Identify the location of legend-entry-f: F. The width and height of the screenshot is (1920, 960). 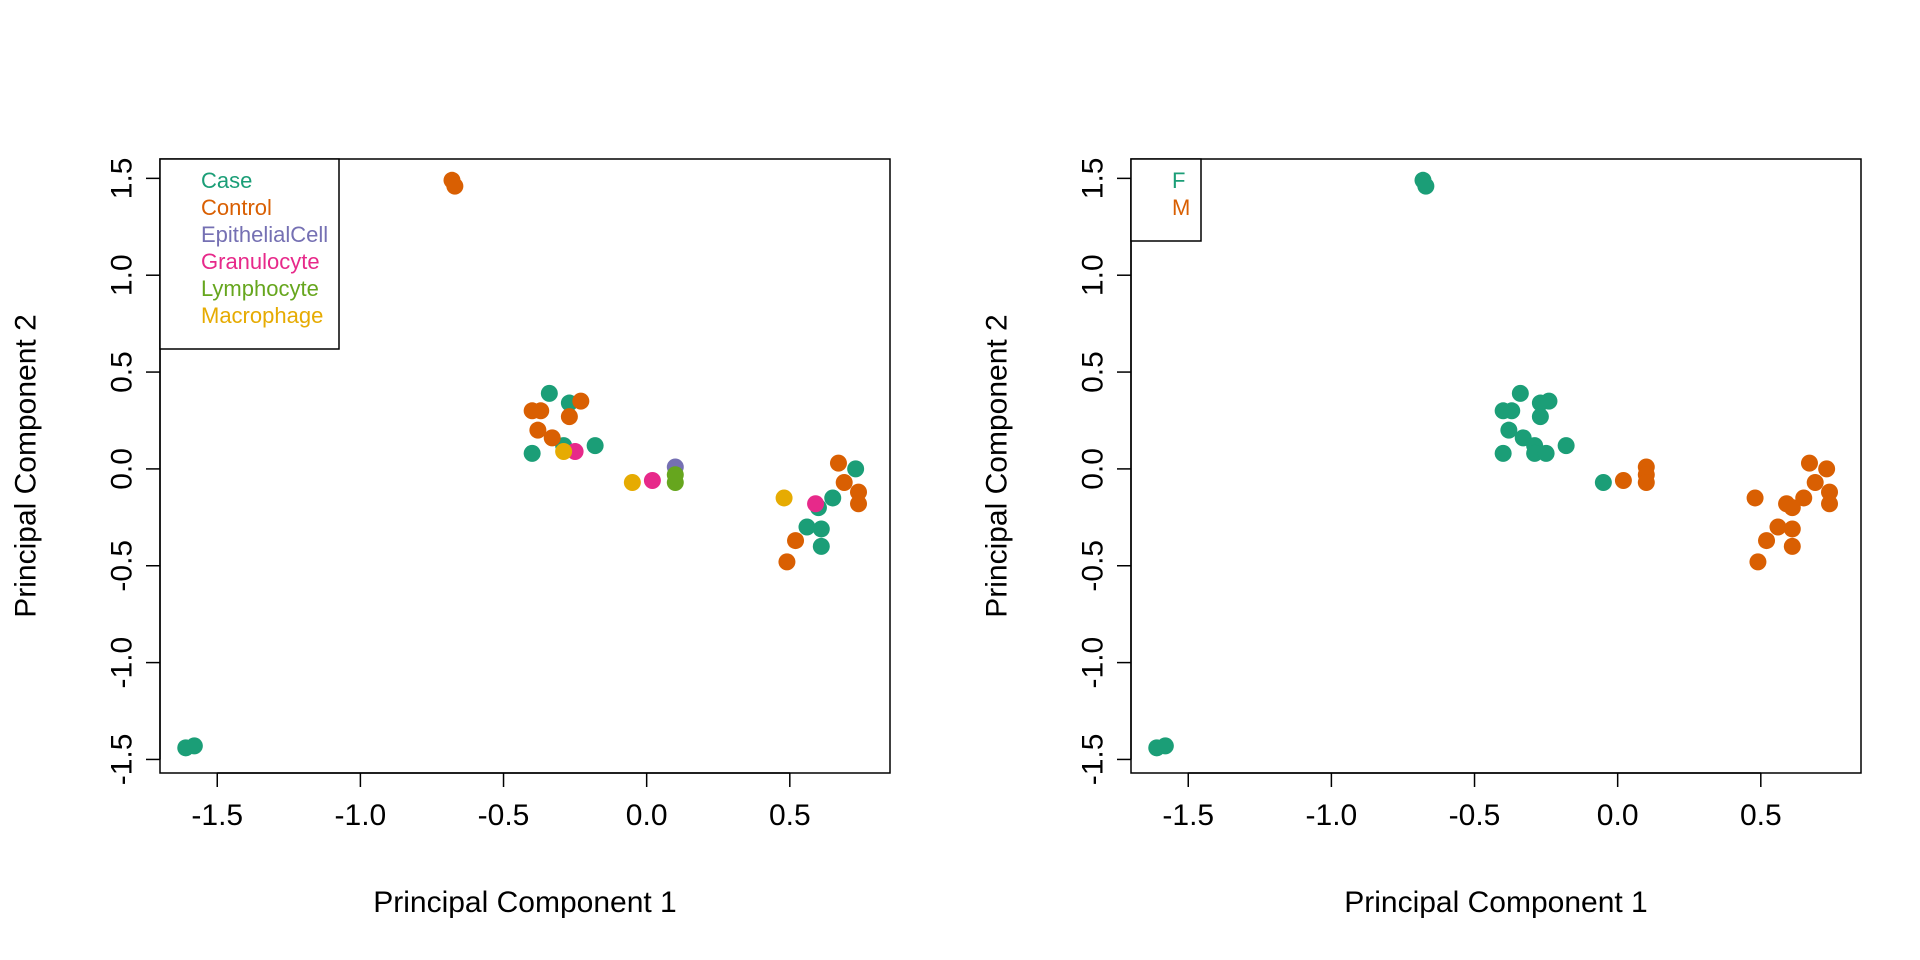
(1178, 180).